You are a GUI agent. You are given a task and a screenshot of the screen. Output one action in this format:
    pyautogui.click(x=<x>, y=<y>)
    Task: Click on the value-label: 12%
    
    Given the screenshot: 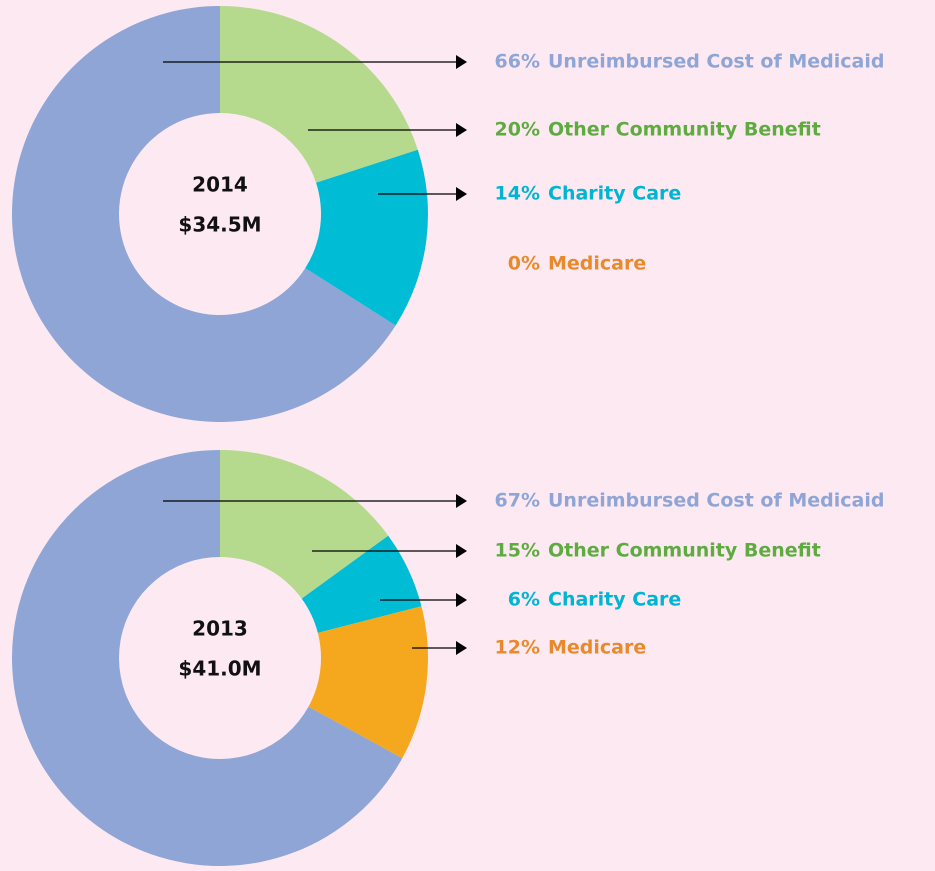 What is the action you would take?
    pyautogui.click(x=517, y=648)
    